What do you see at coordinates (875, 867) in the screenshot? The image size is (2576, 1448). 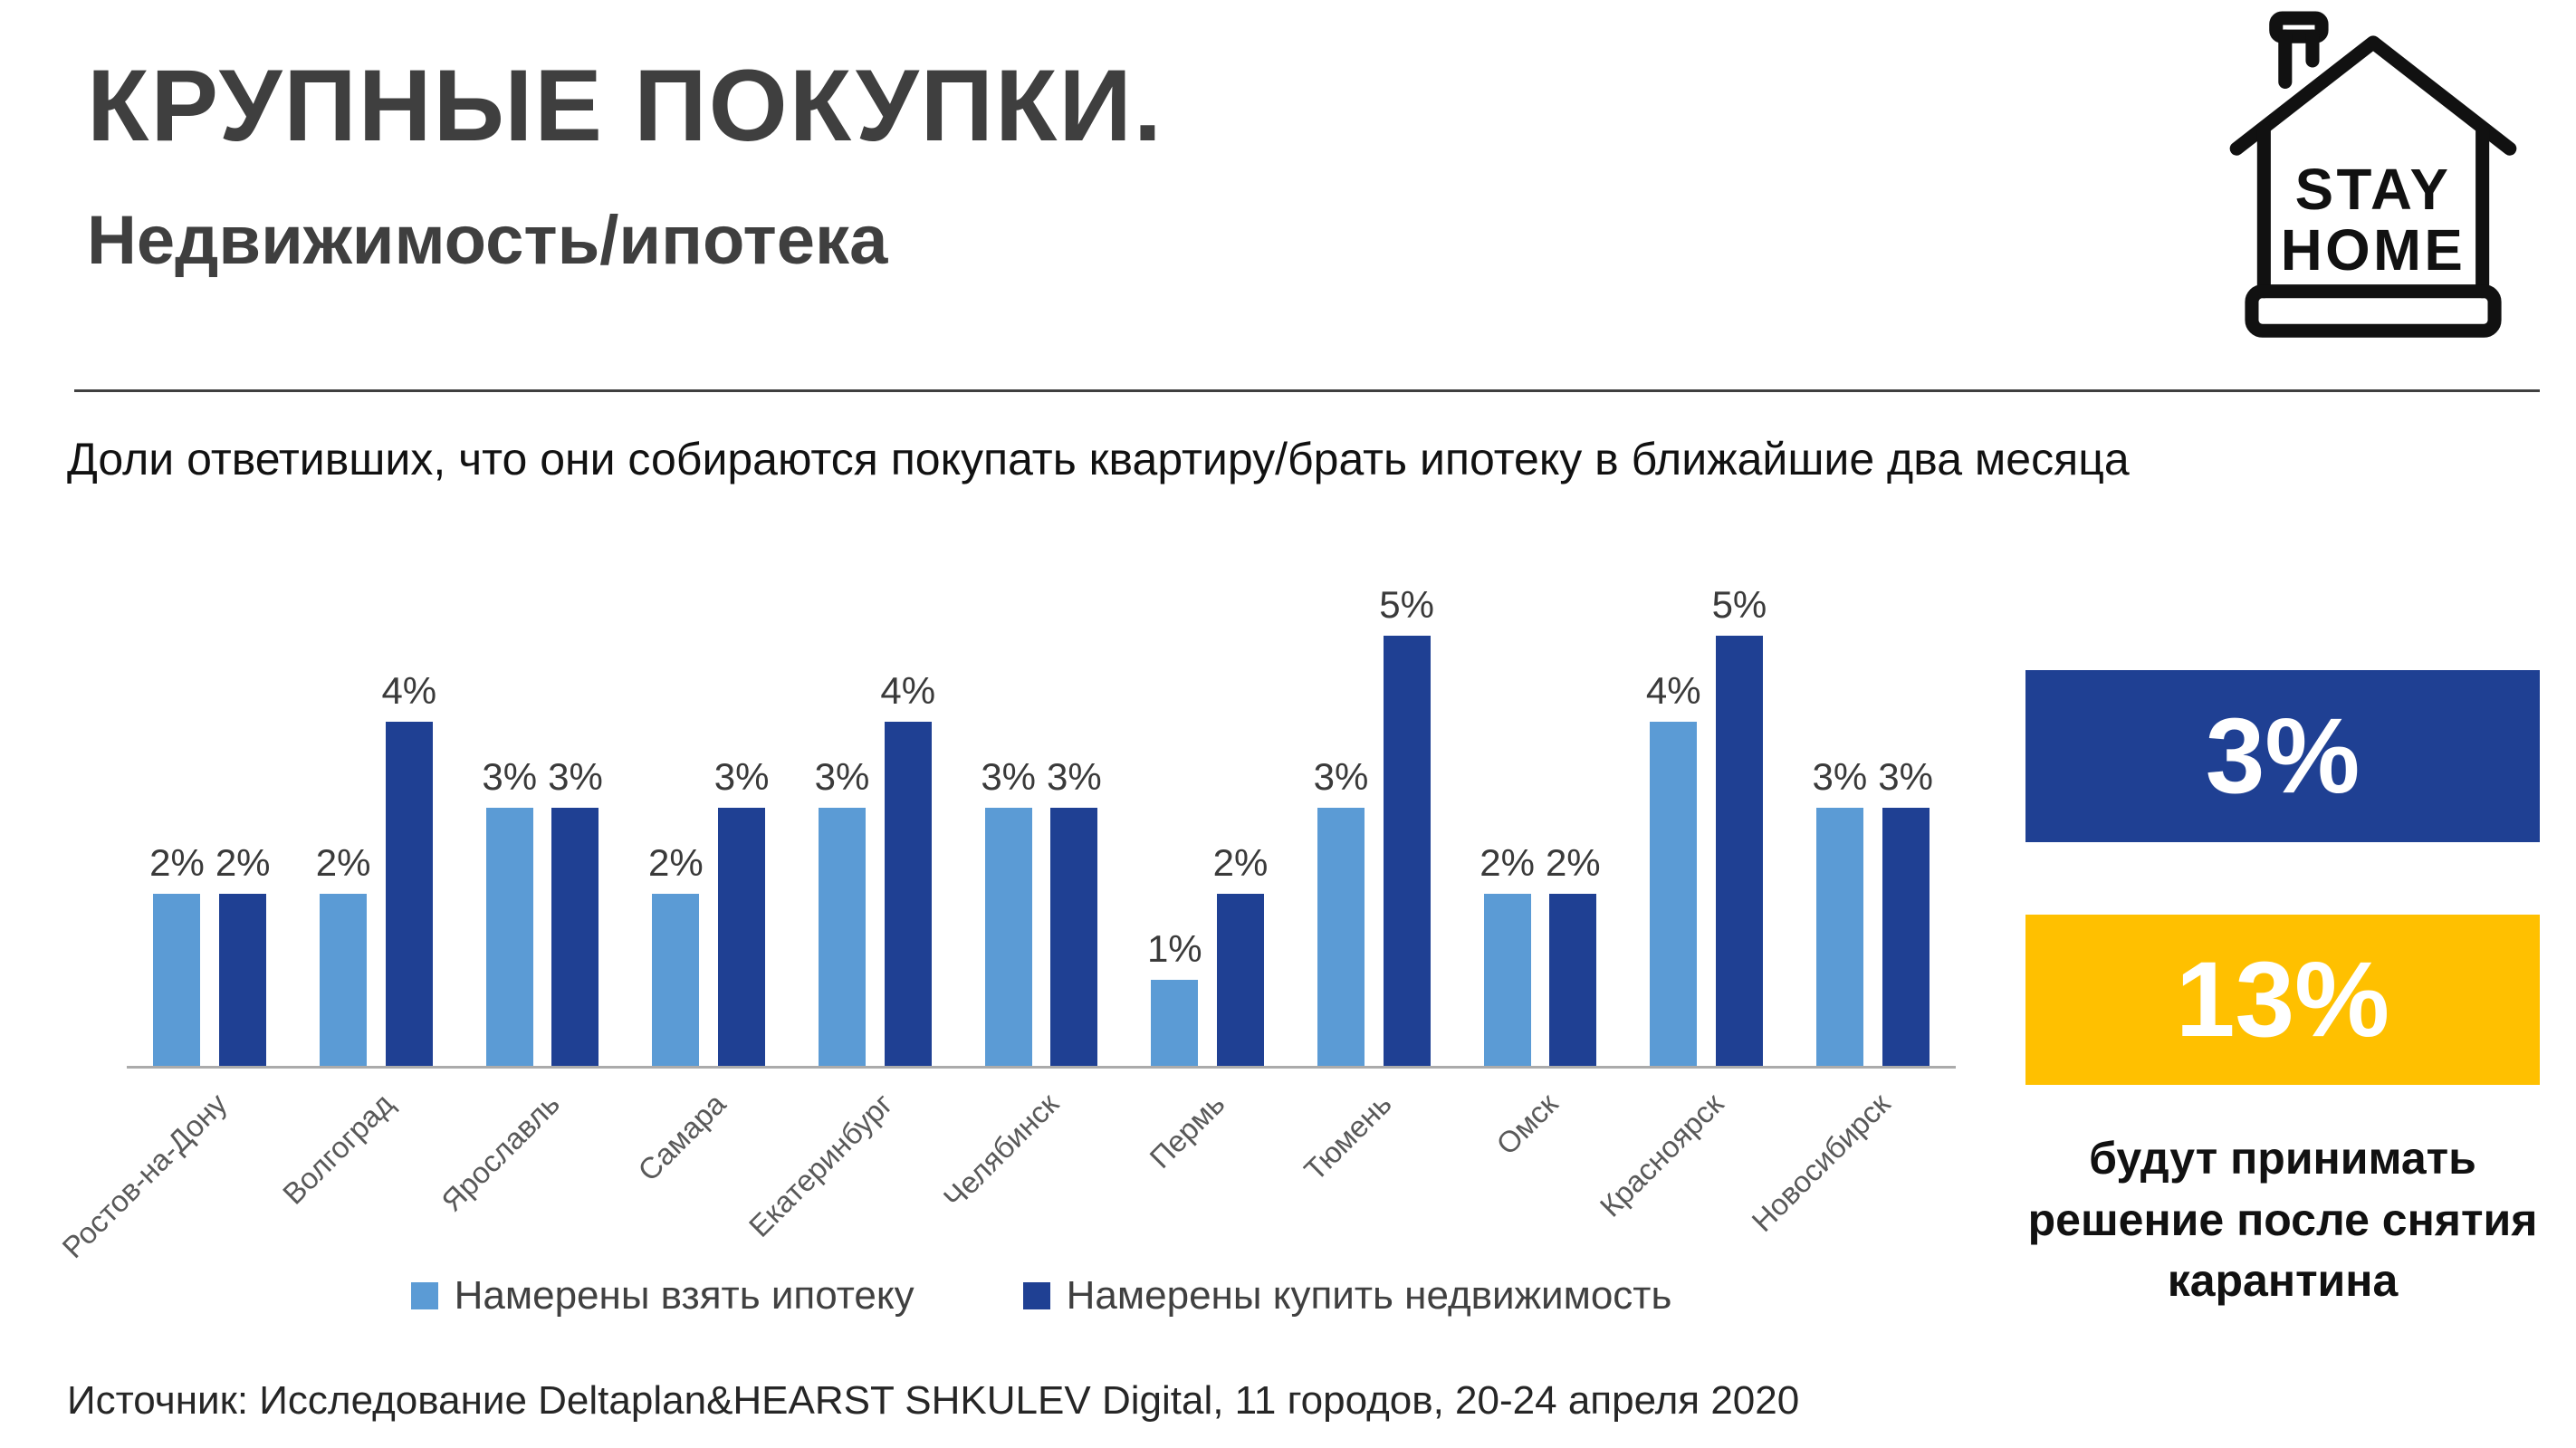 I see `bar-pair: 3% 4%` at bounding box center [875, 867].